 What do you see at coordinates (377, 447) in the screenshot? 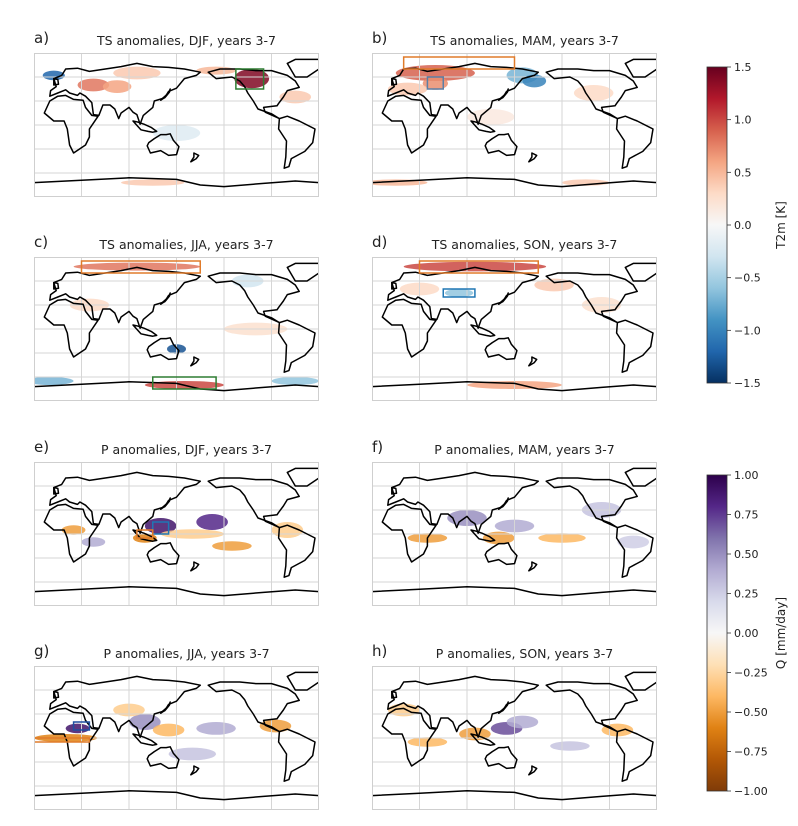
I see `panel-letter: f)` at bounding box center [377, 447].